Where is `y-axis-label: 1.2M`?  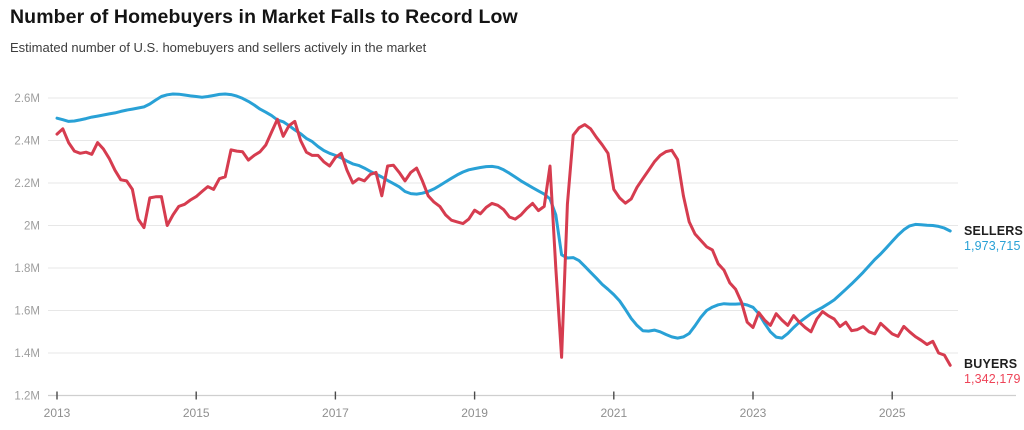 y-axis-label: 1.2M is located at coordinates (27, 397).